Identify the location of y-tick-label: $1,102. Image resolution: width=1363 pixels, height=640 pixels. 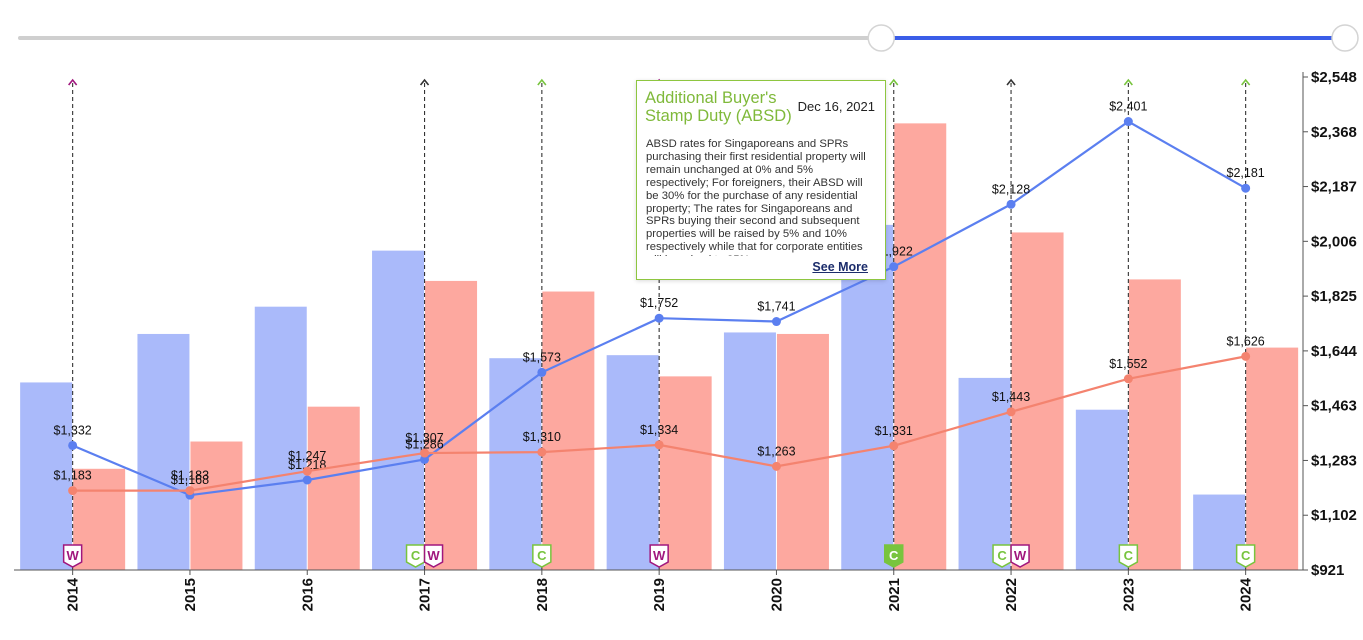
(1334, 515).